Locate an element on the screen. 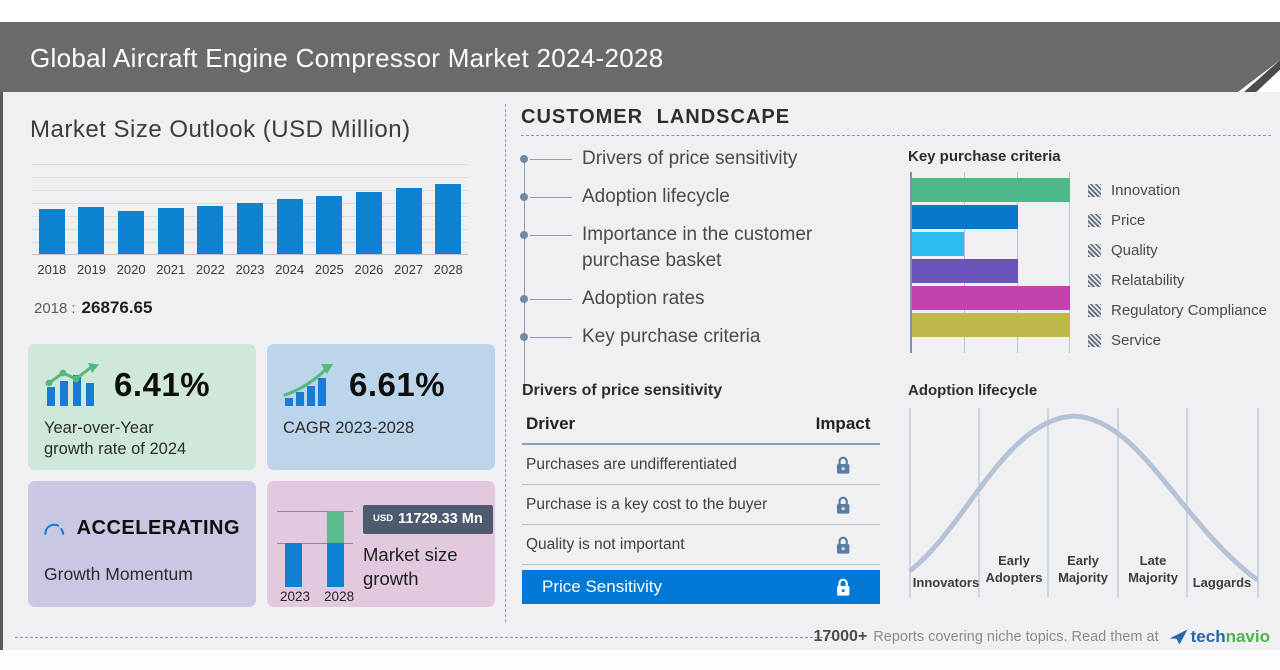 The image size is (1280, 670). landscape-item-adoption-rates: Adoption rates is located at coordinates (712, 299).